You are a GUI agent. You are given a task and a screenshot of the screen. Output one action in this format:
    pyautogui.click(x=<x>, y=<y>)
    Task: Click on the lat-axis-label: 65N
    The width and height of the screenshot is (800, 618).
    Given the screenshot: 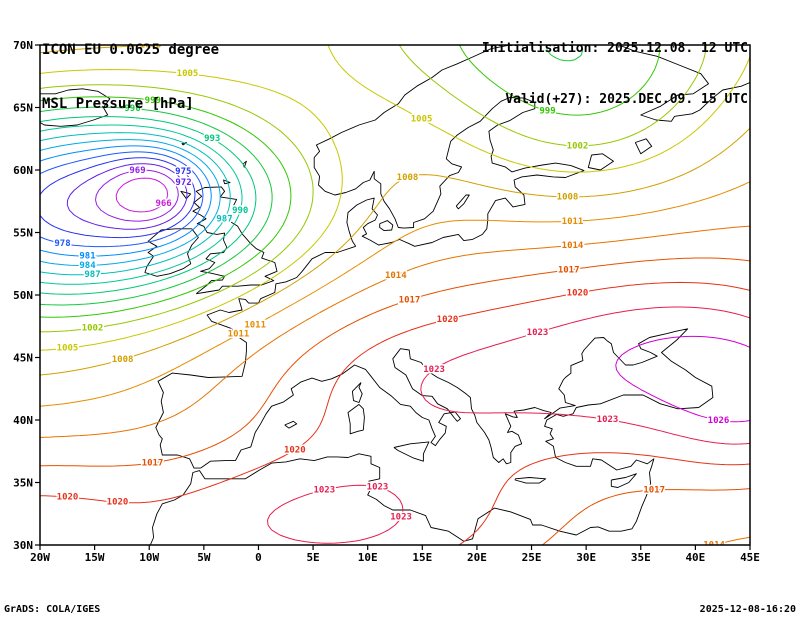 What is the action you would take?
    pyautogui.click(x=23, y=108)
    